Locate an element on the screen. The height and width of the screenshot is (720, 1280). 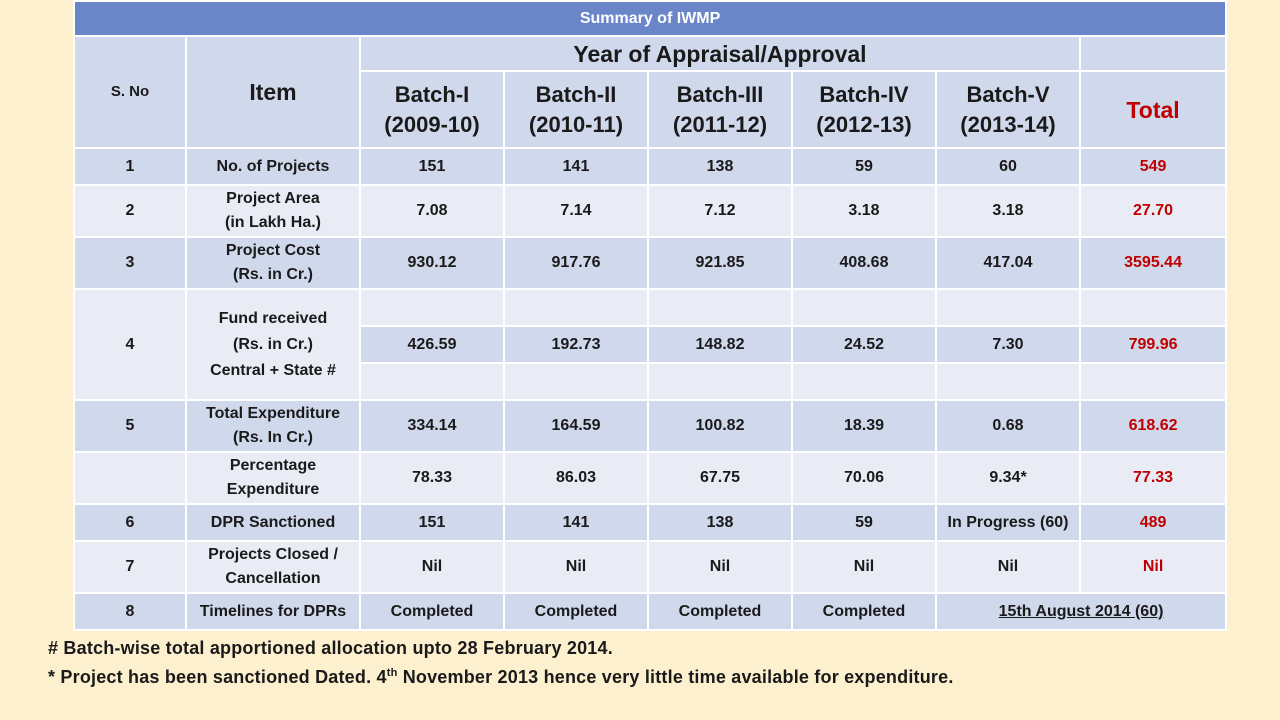
cell-batch-2: Completed is located at coordinates (576, 611).